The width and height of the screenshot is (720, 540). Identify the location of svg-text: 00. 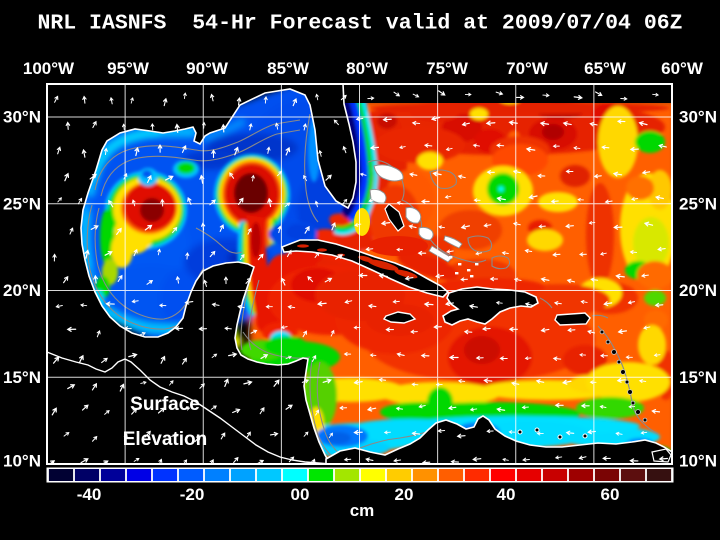
(300, 494).